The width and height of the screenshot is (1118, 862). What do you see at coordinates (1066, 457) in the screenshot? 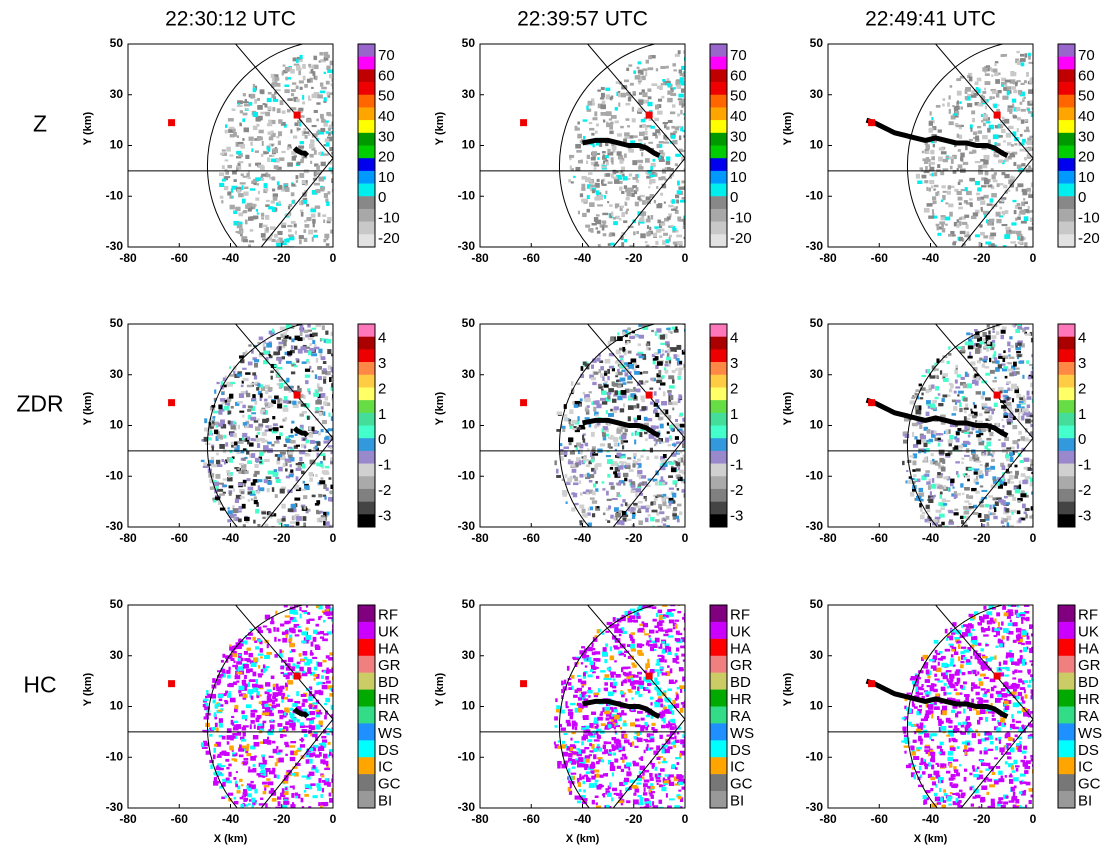
I see `colorbar-swatch` at bounding box center [1066, 457].